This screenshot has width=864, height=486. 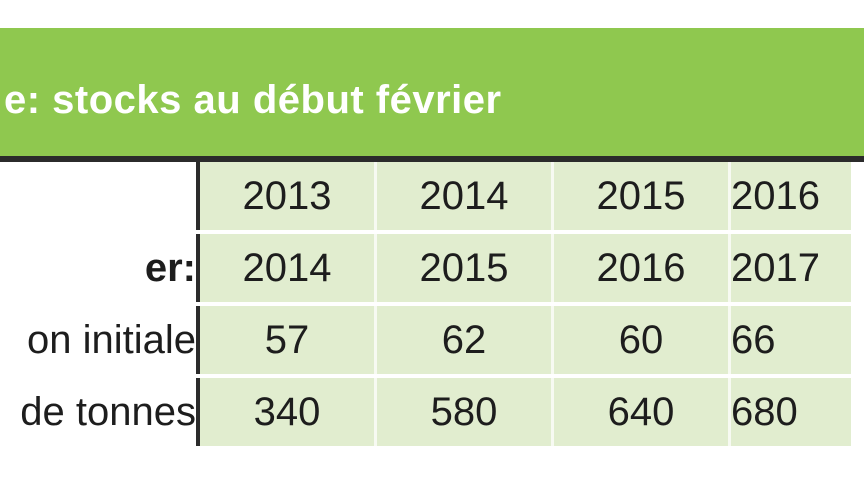 I want to click on table-row: on initiale 57 62 60 66, so click(x=425, y=341).